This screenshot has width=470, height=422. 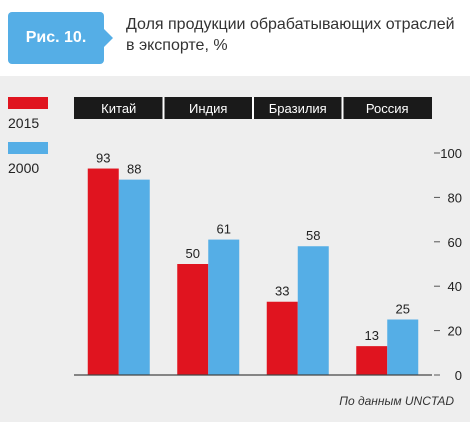 What do you see at coordinates (458, 375) in the screenshot?
I see `y-tick-label: 0` at bounding box center [458, 375].